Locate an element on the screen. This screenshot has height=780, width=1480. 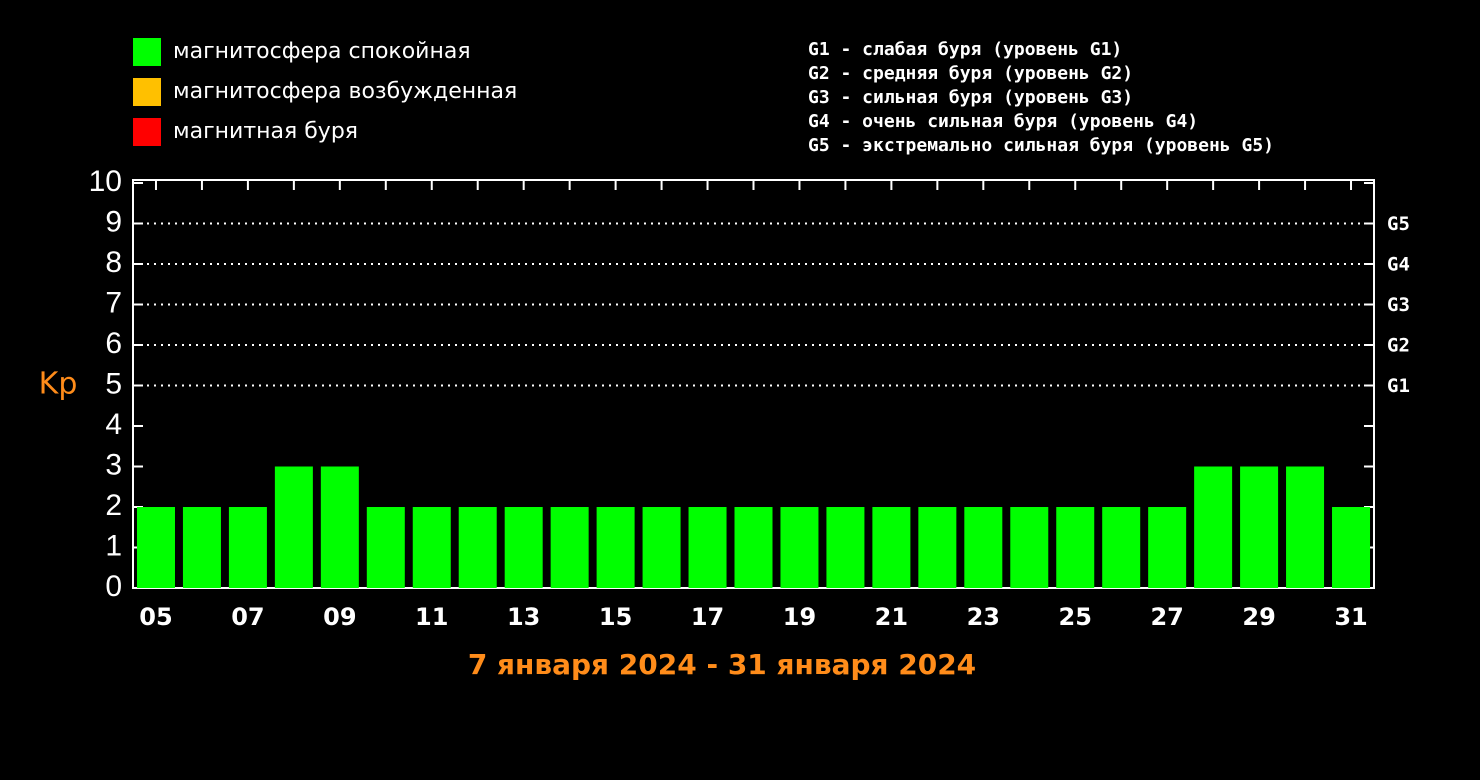
x-tick-label: 13 is located at coordinates (523, 617).